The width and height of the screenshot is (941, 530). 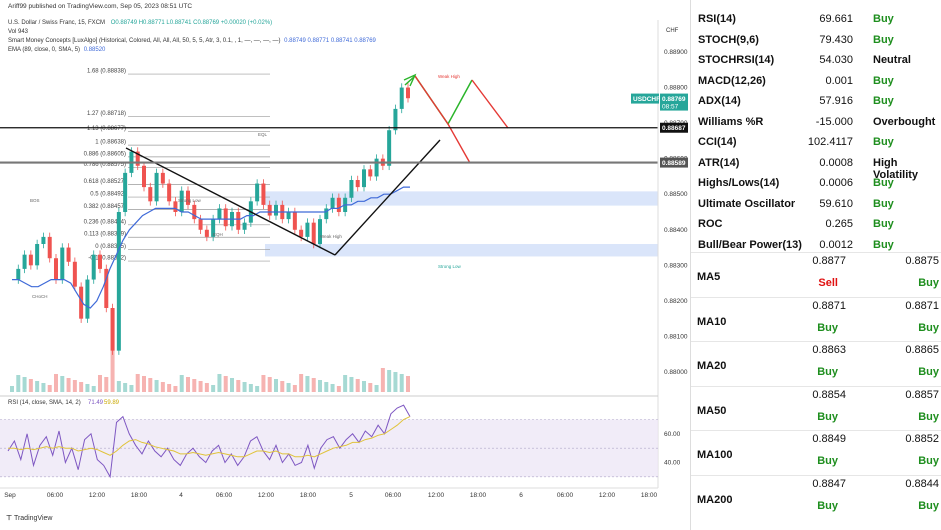 I want to click on indicator-signal: Buy, so click(x=883, y=244).